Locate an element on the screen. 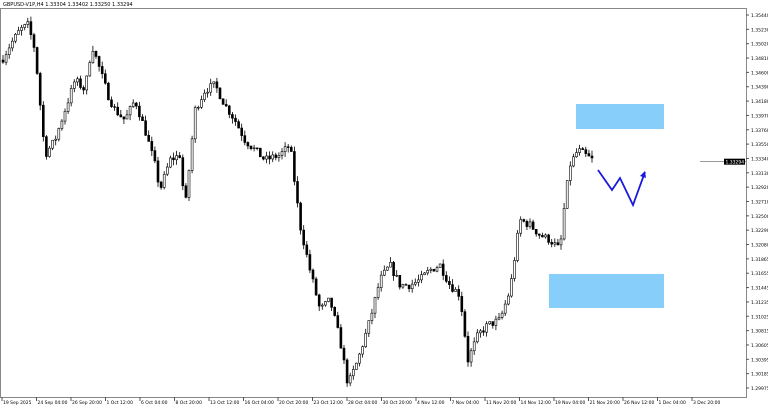 The height and width of the screenshot is (414, 768). y-tick-label: 1.31235 is located at coordinates (759, 303).